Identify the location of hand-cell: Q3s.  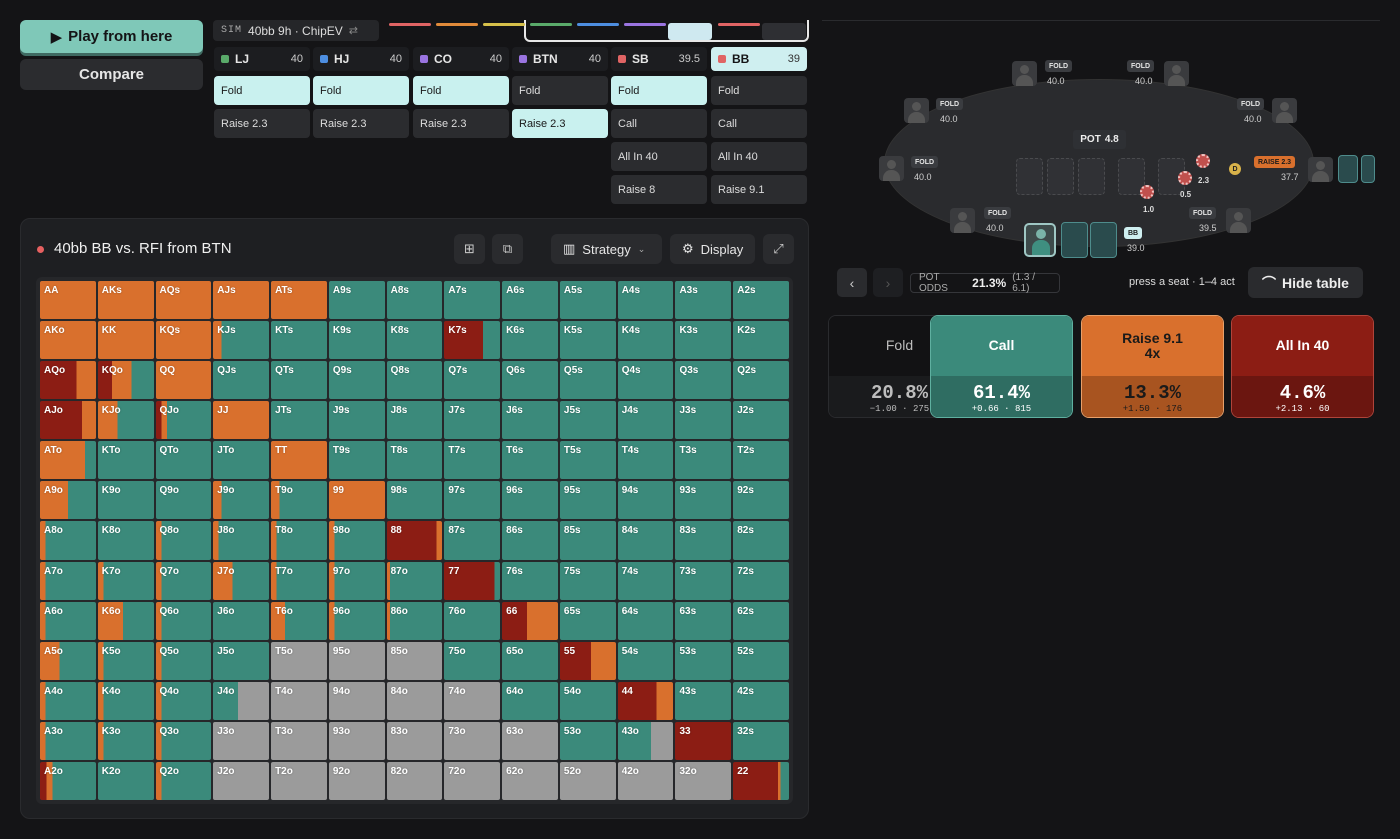
(703, 380).